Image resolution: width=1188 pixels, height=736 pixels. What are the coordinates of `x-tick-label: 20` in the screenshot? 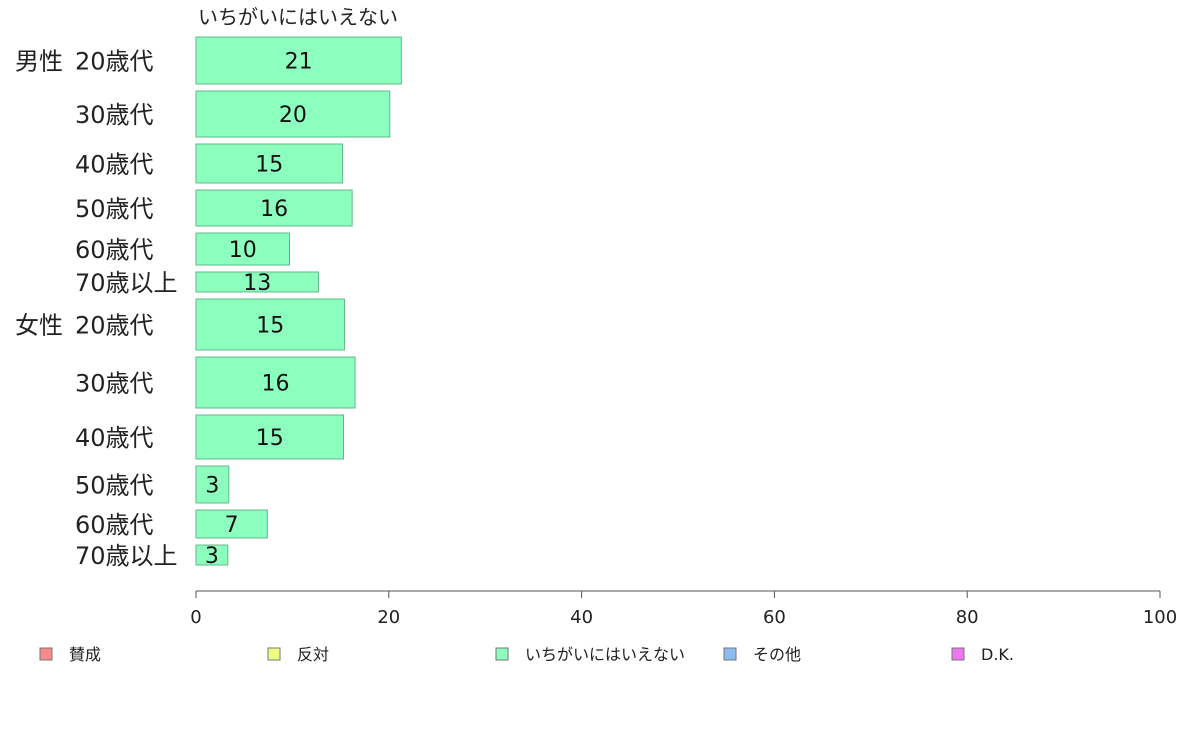 It's located at (388, 617).